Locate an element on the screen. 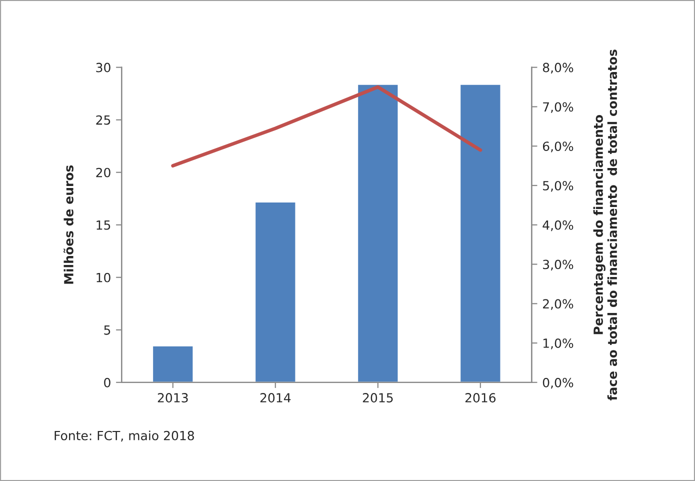 This screenshot has width=695, height=481. y2-tick-label: 5,0% is located at coordinates (558, 186).